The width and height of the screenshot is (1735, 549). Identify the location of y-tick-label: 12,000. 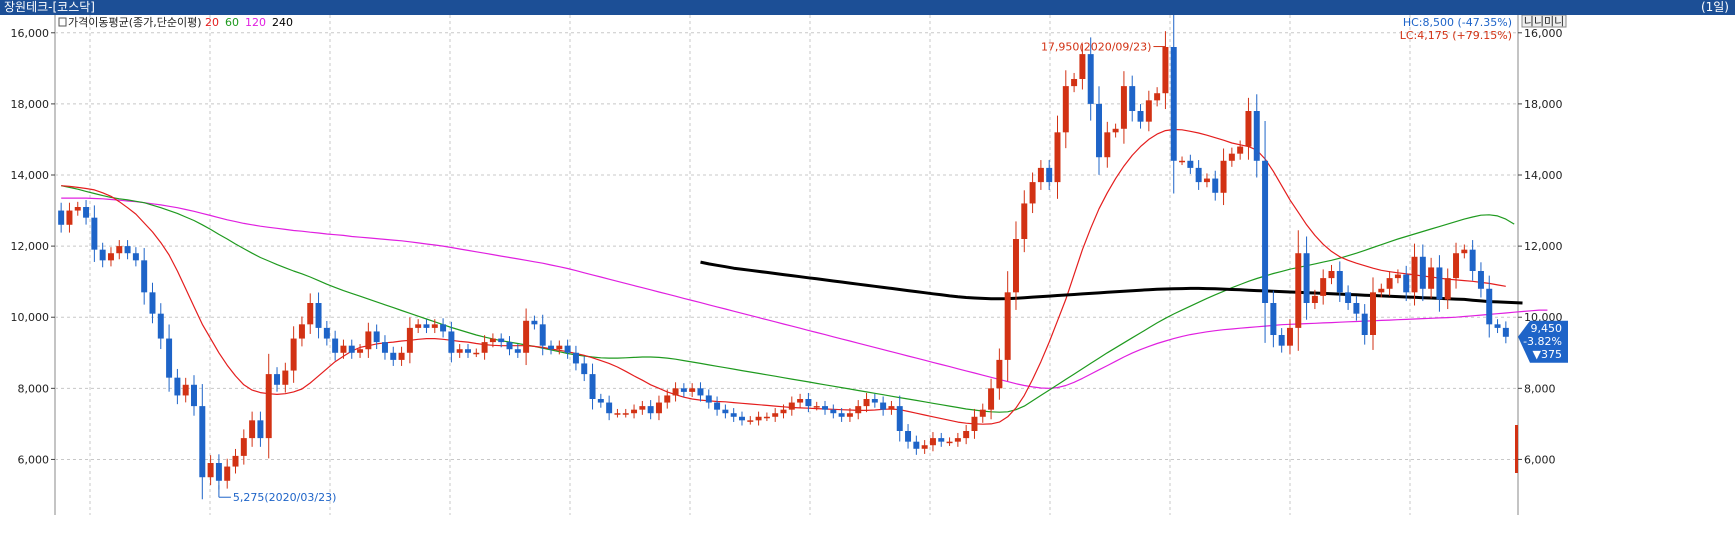
(1543, 246).